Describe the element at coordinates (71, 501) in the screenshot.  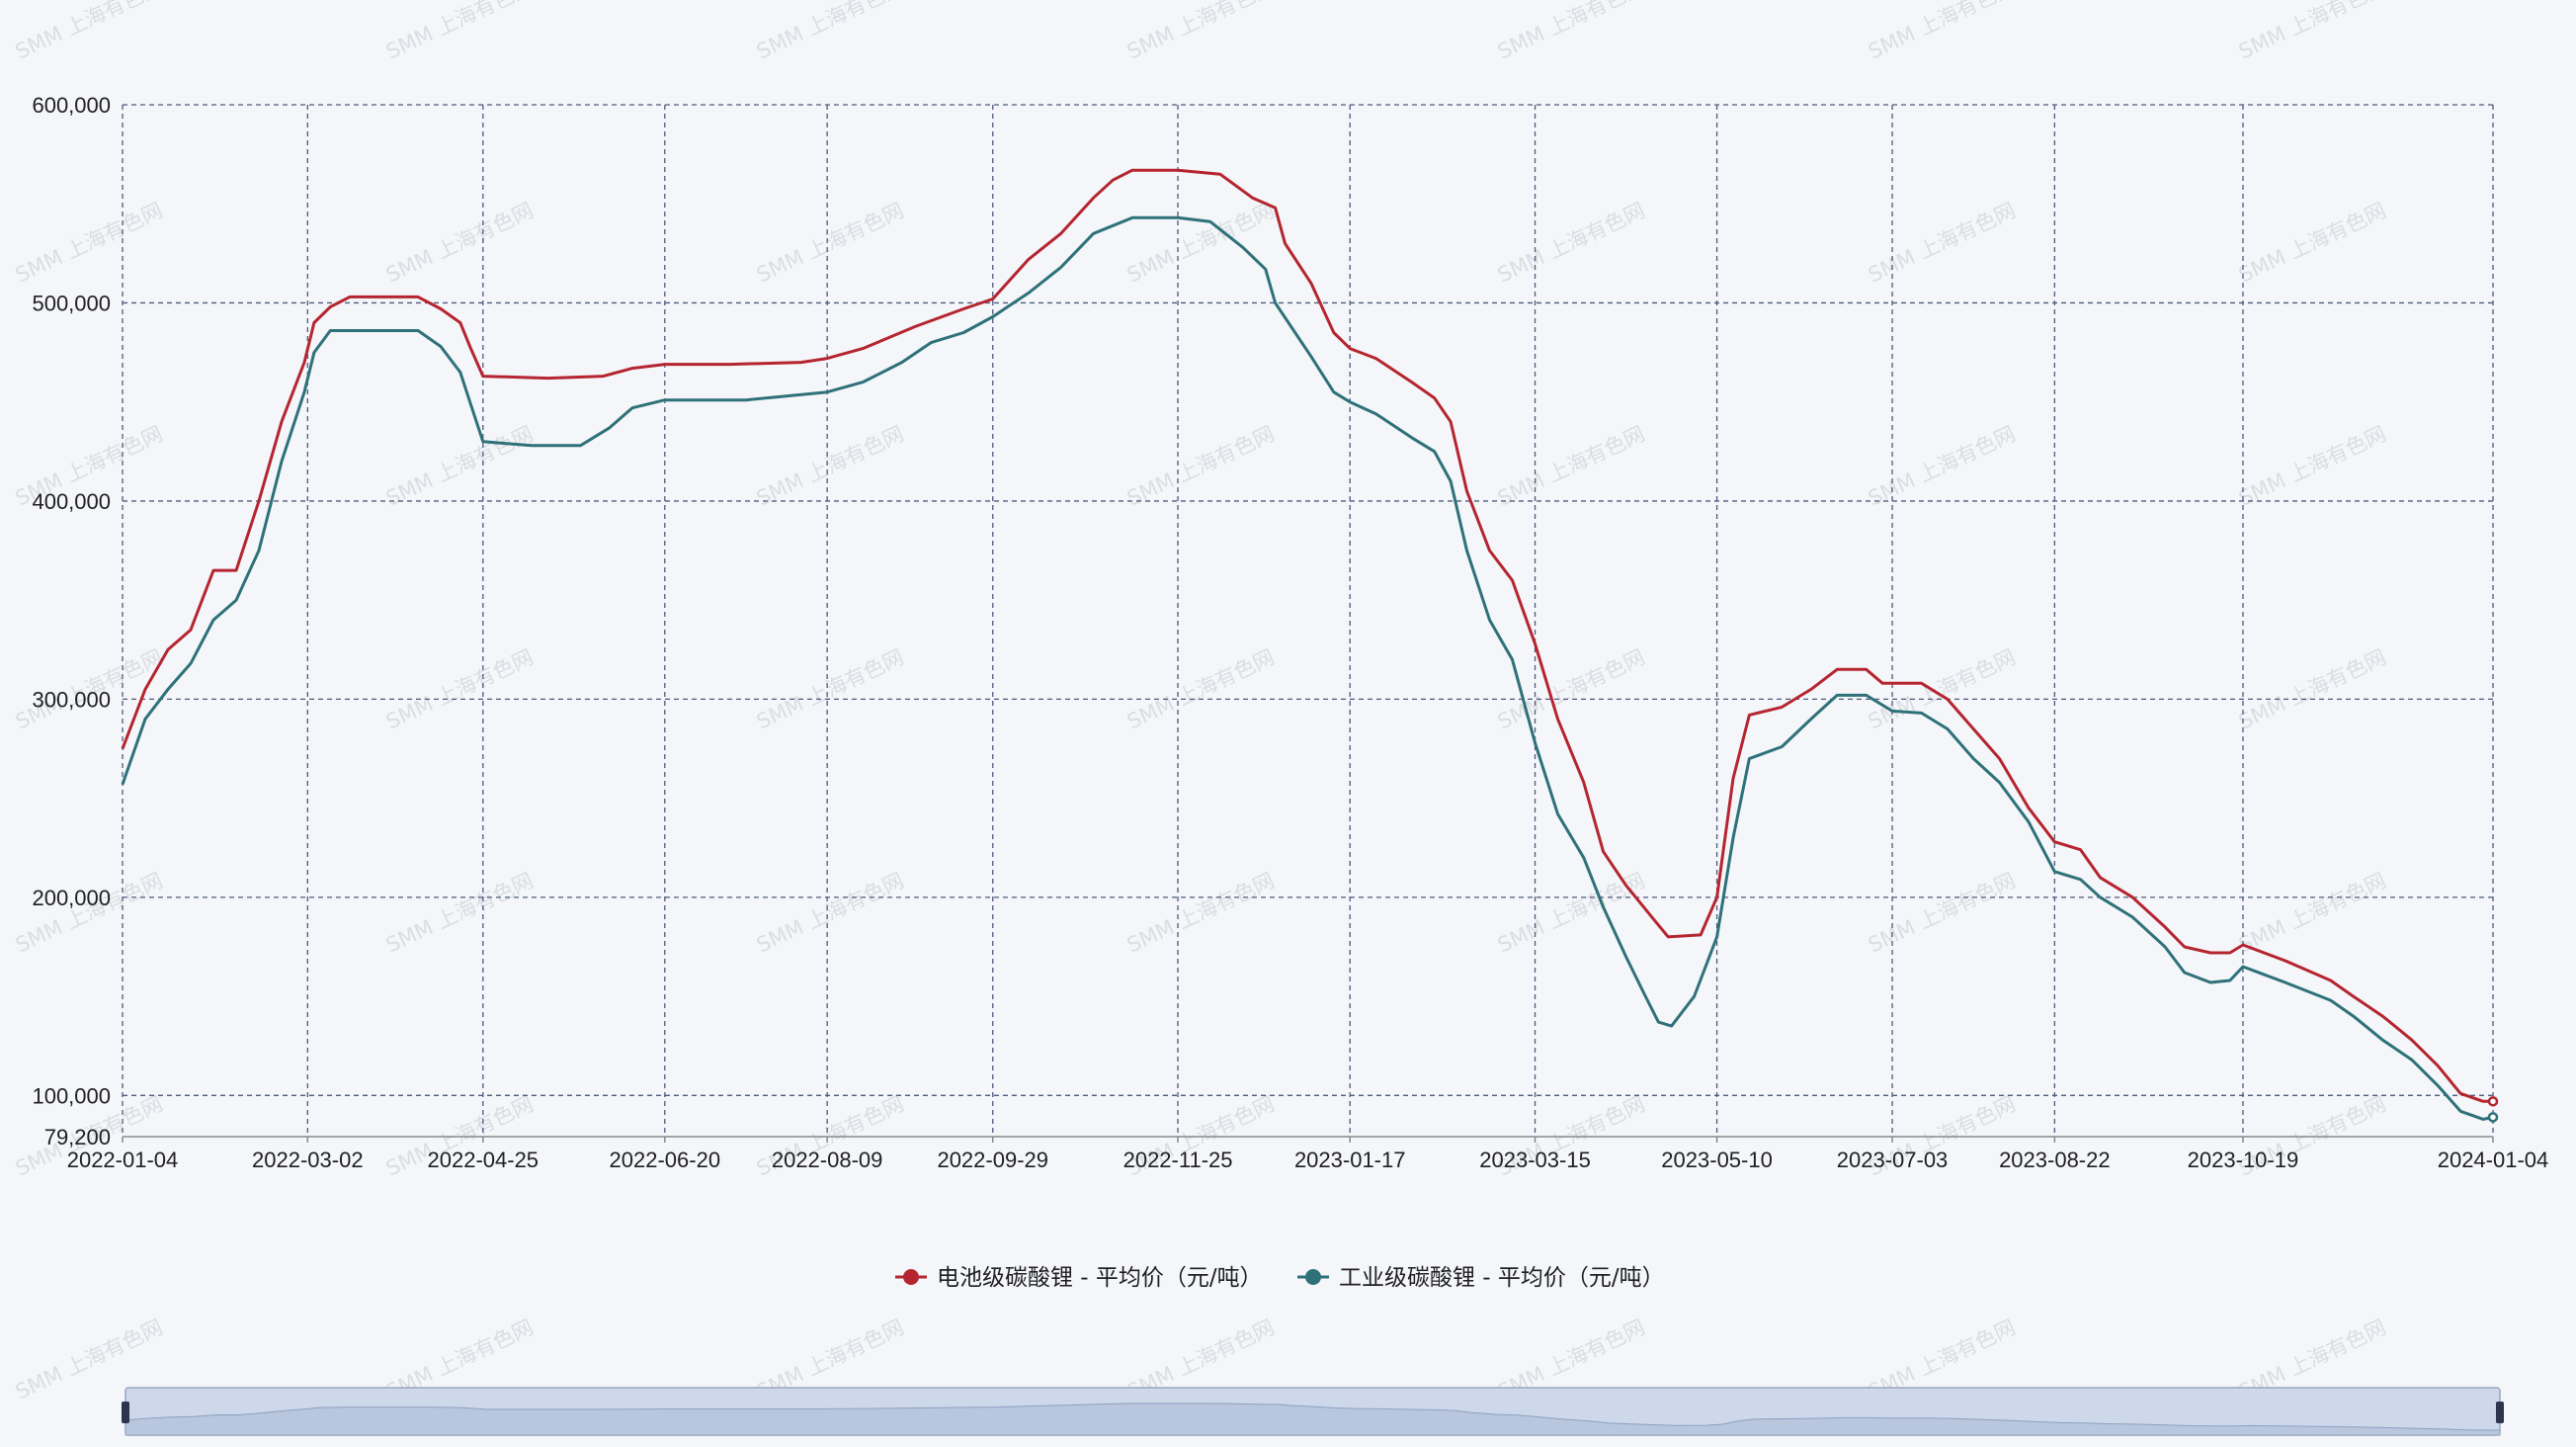
I see `y-tick-label: 400,000` at that location.